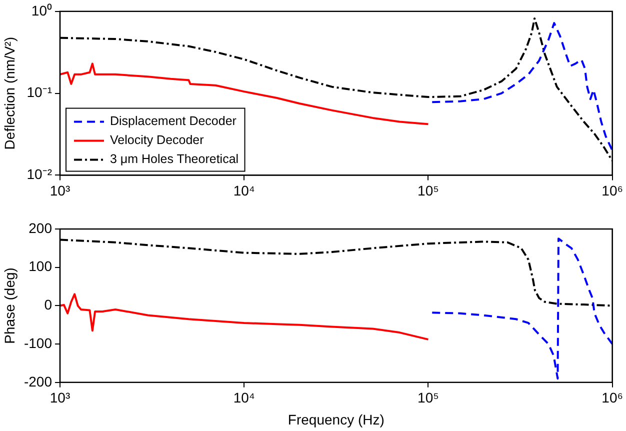 This screenshot has height=431, width=626. Describe the element at coordinates (9, 306) in the screenshot. I see `y-axis-title: Phase (deg)` at that location.